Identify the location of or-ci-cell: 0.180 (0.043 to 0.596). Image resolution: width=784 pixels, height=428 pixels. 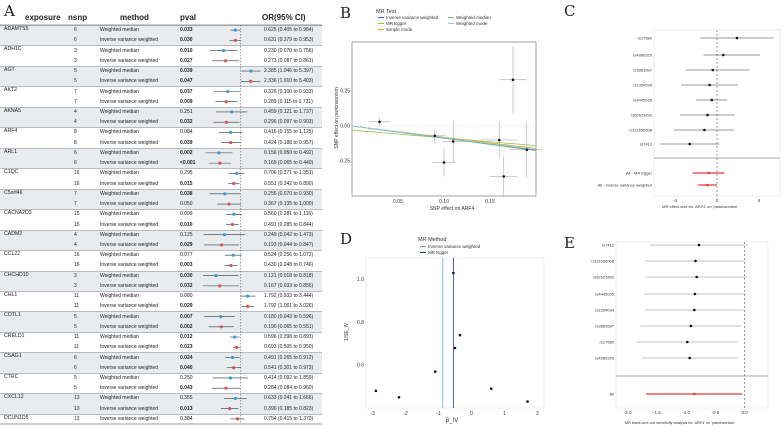
(289, 316).